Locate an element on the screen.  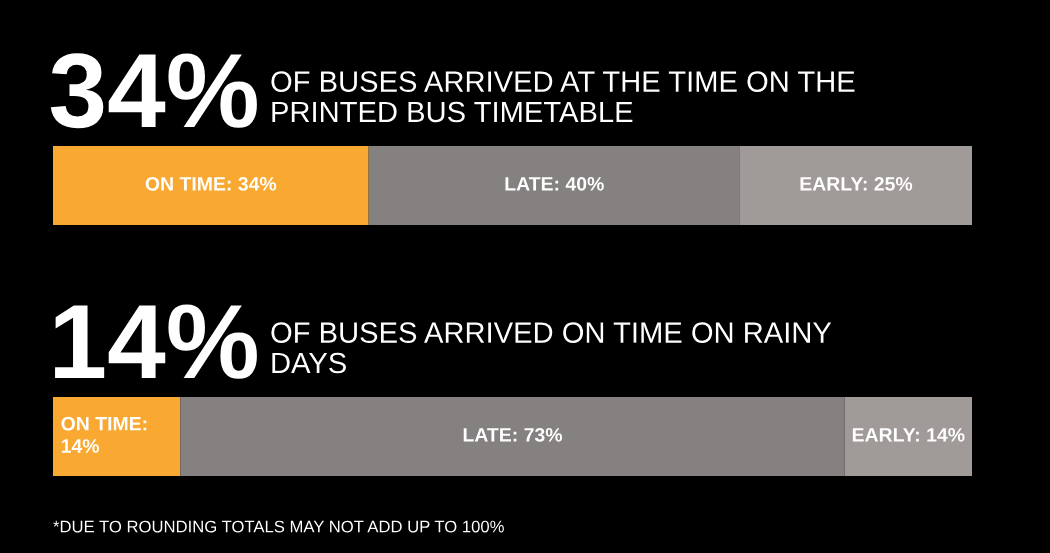
data-label: ON TIME: 14% is located at coordinates (104, 434).